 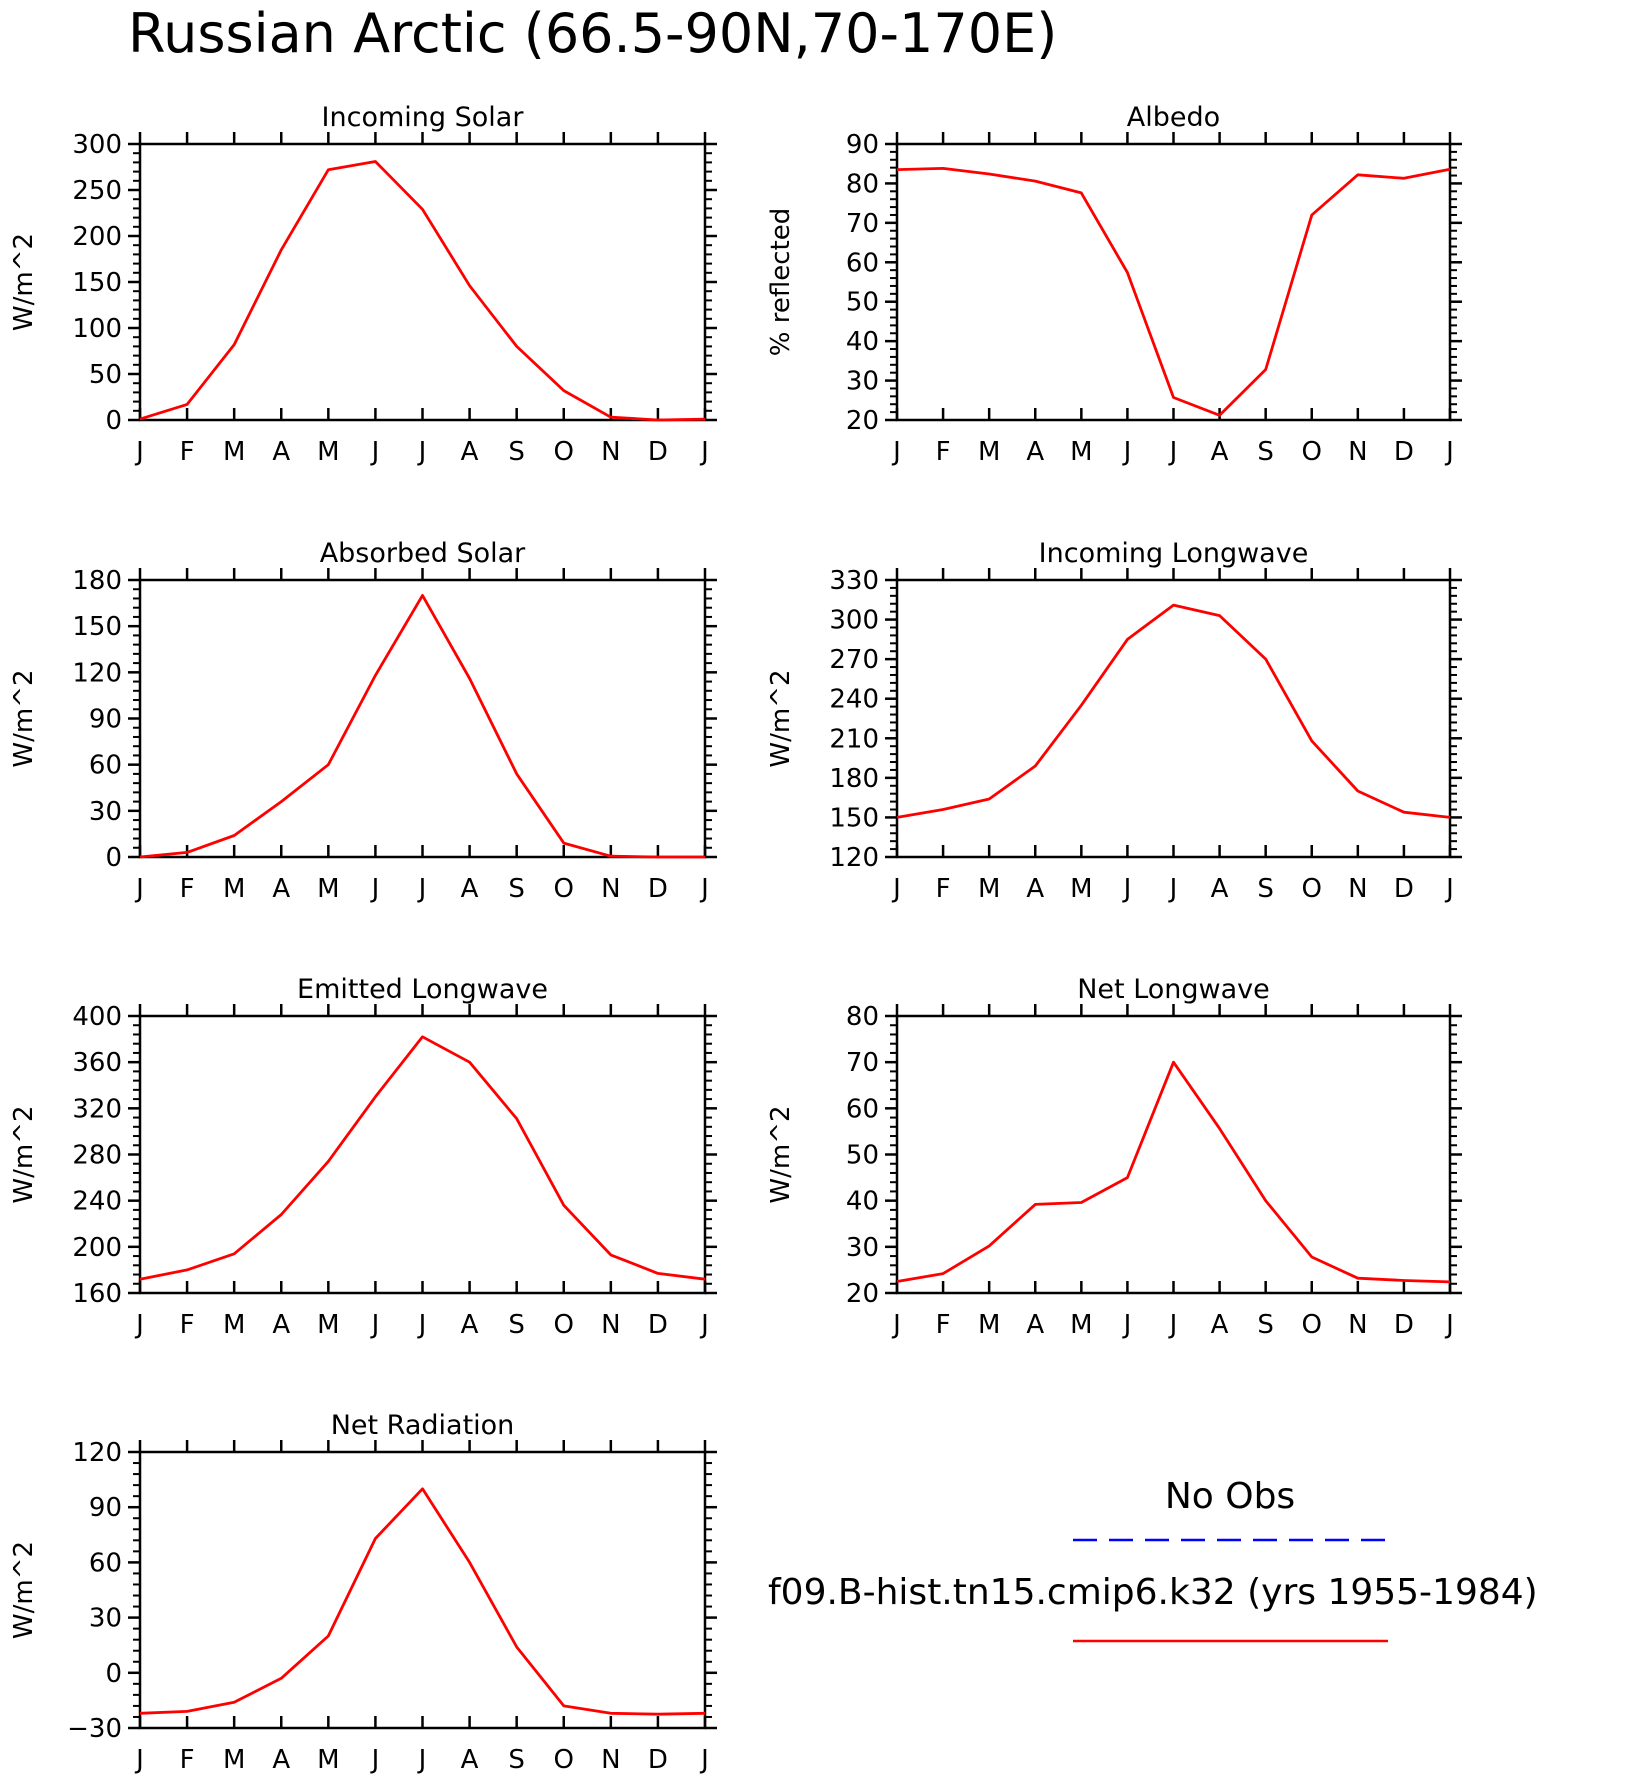 What do you see at coordinates (1173, 117) in the screenshot?
I see `panel-title: Albedo` at bounding box center [1173, 117].